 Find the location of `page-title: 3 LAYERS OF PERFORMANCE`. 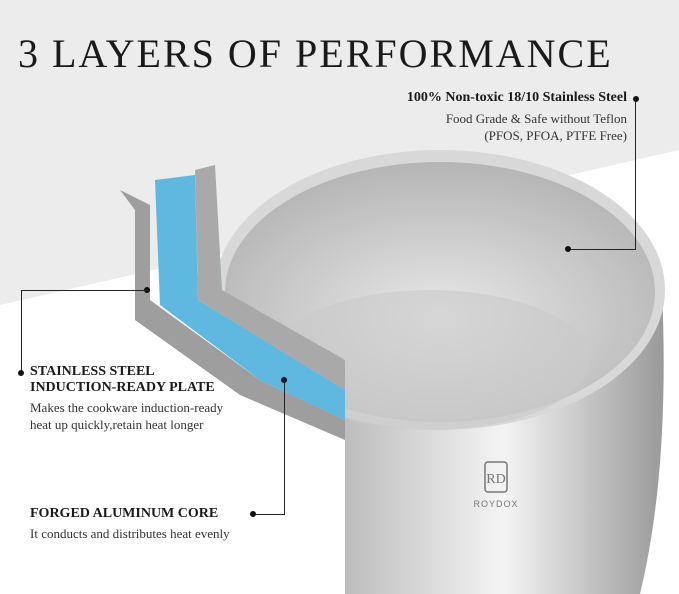

page-title: 3 LAYERS OF PERFORMANCE is located at coordinates (315, 53).